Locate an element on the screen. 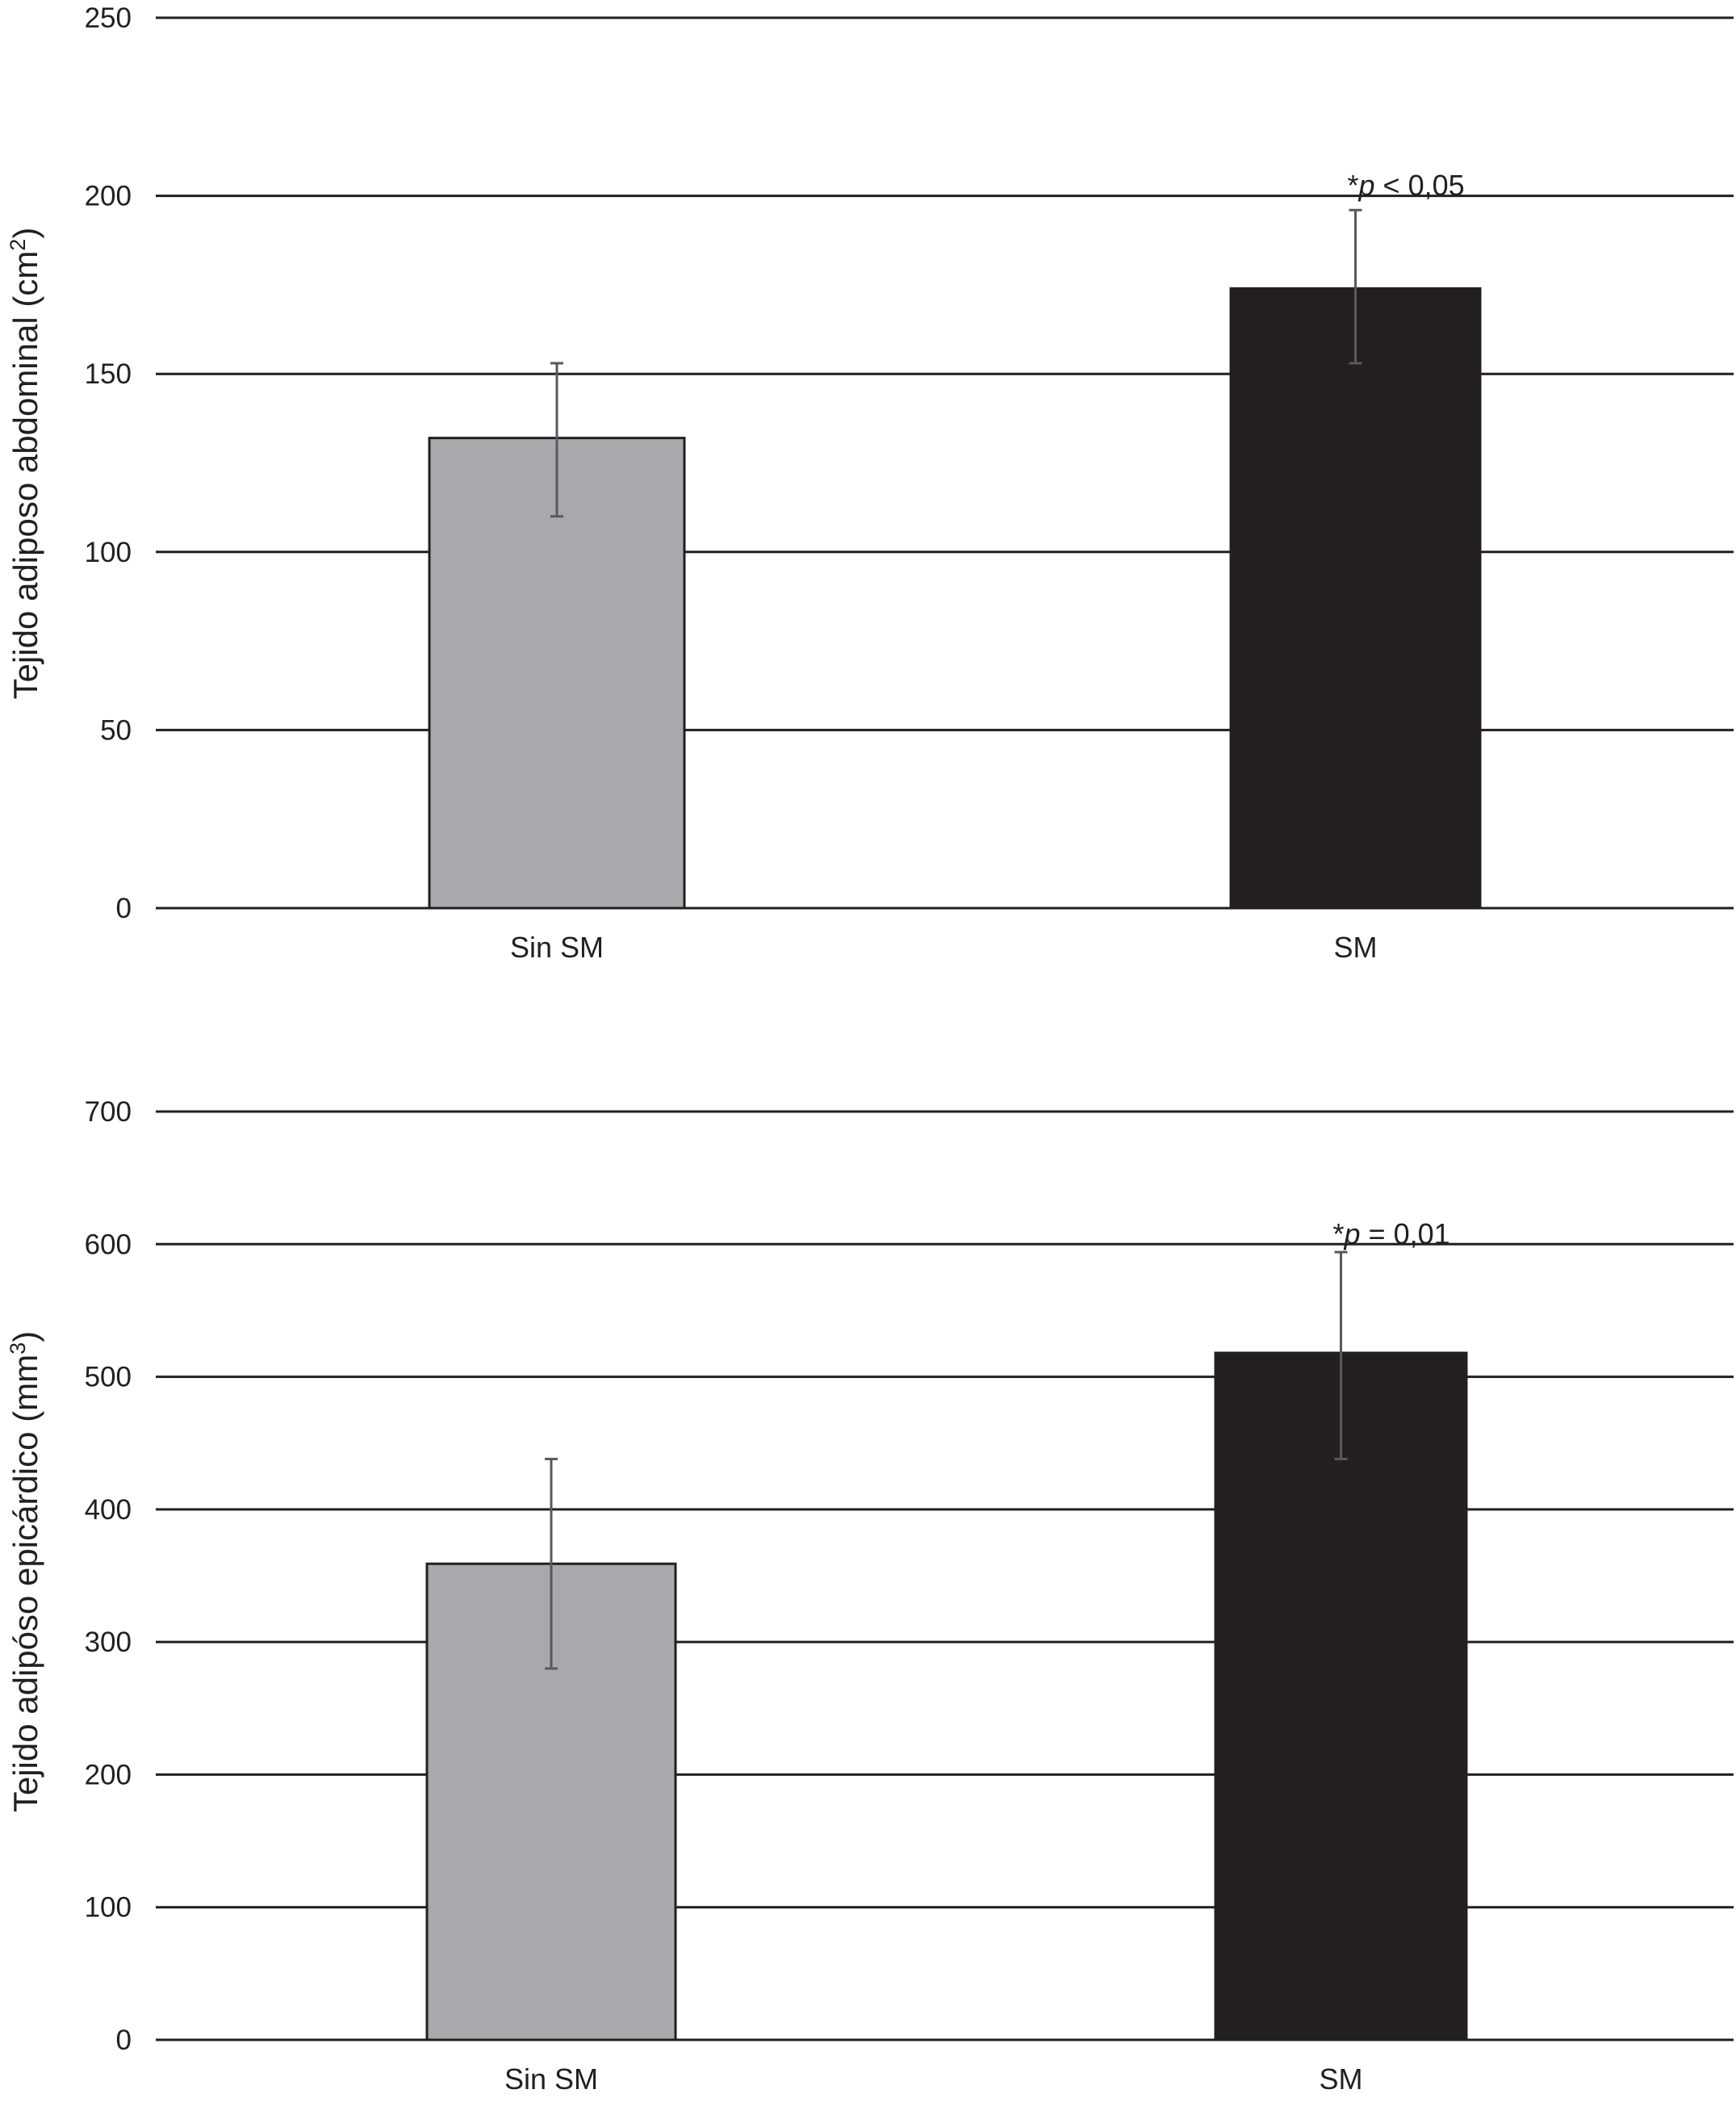  y-axis-label: Tejido adipóso epicárdico (mm3) is located at coordinates (25, 1571).